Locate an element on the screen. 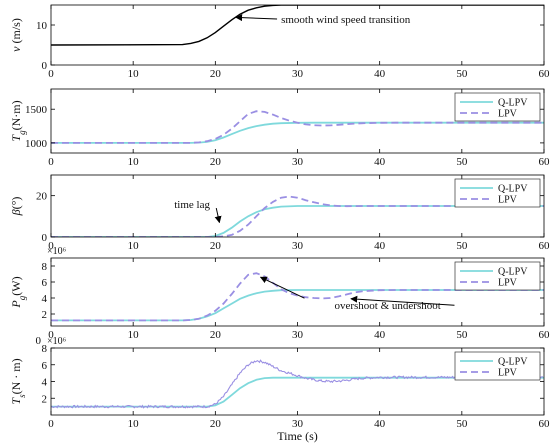  y-axis-label: Pg(W) is located at coordinates (18, 292).